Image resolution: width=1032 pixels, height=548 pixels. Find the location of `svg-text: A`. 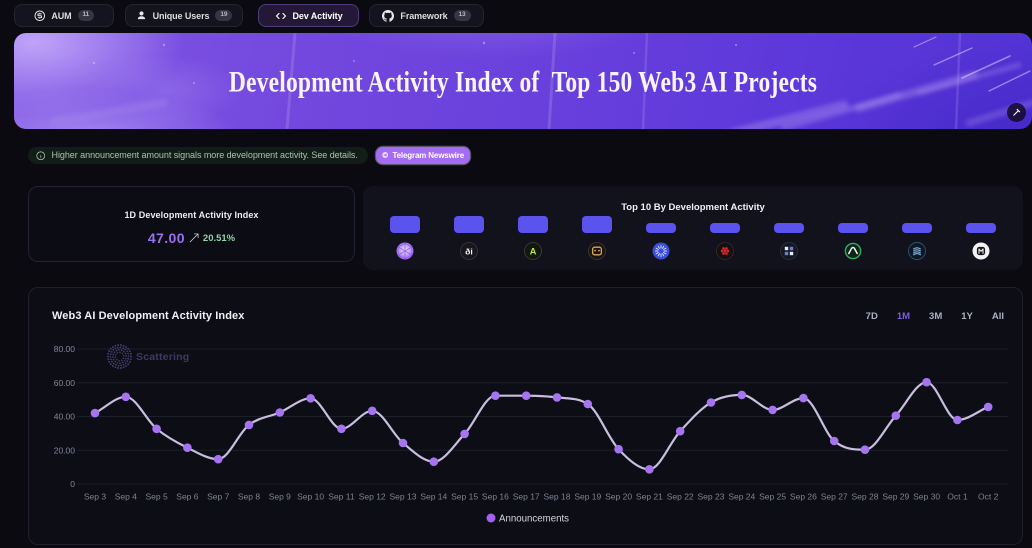

svg-text: A is located at coordinates (533, 252).